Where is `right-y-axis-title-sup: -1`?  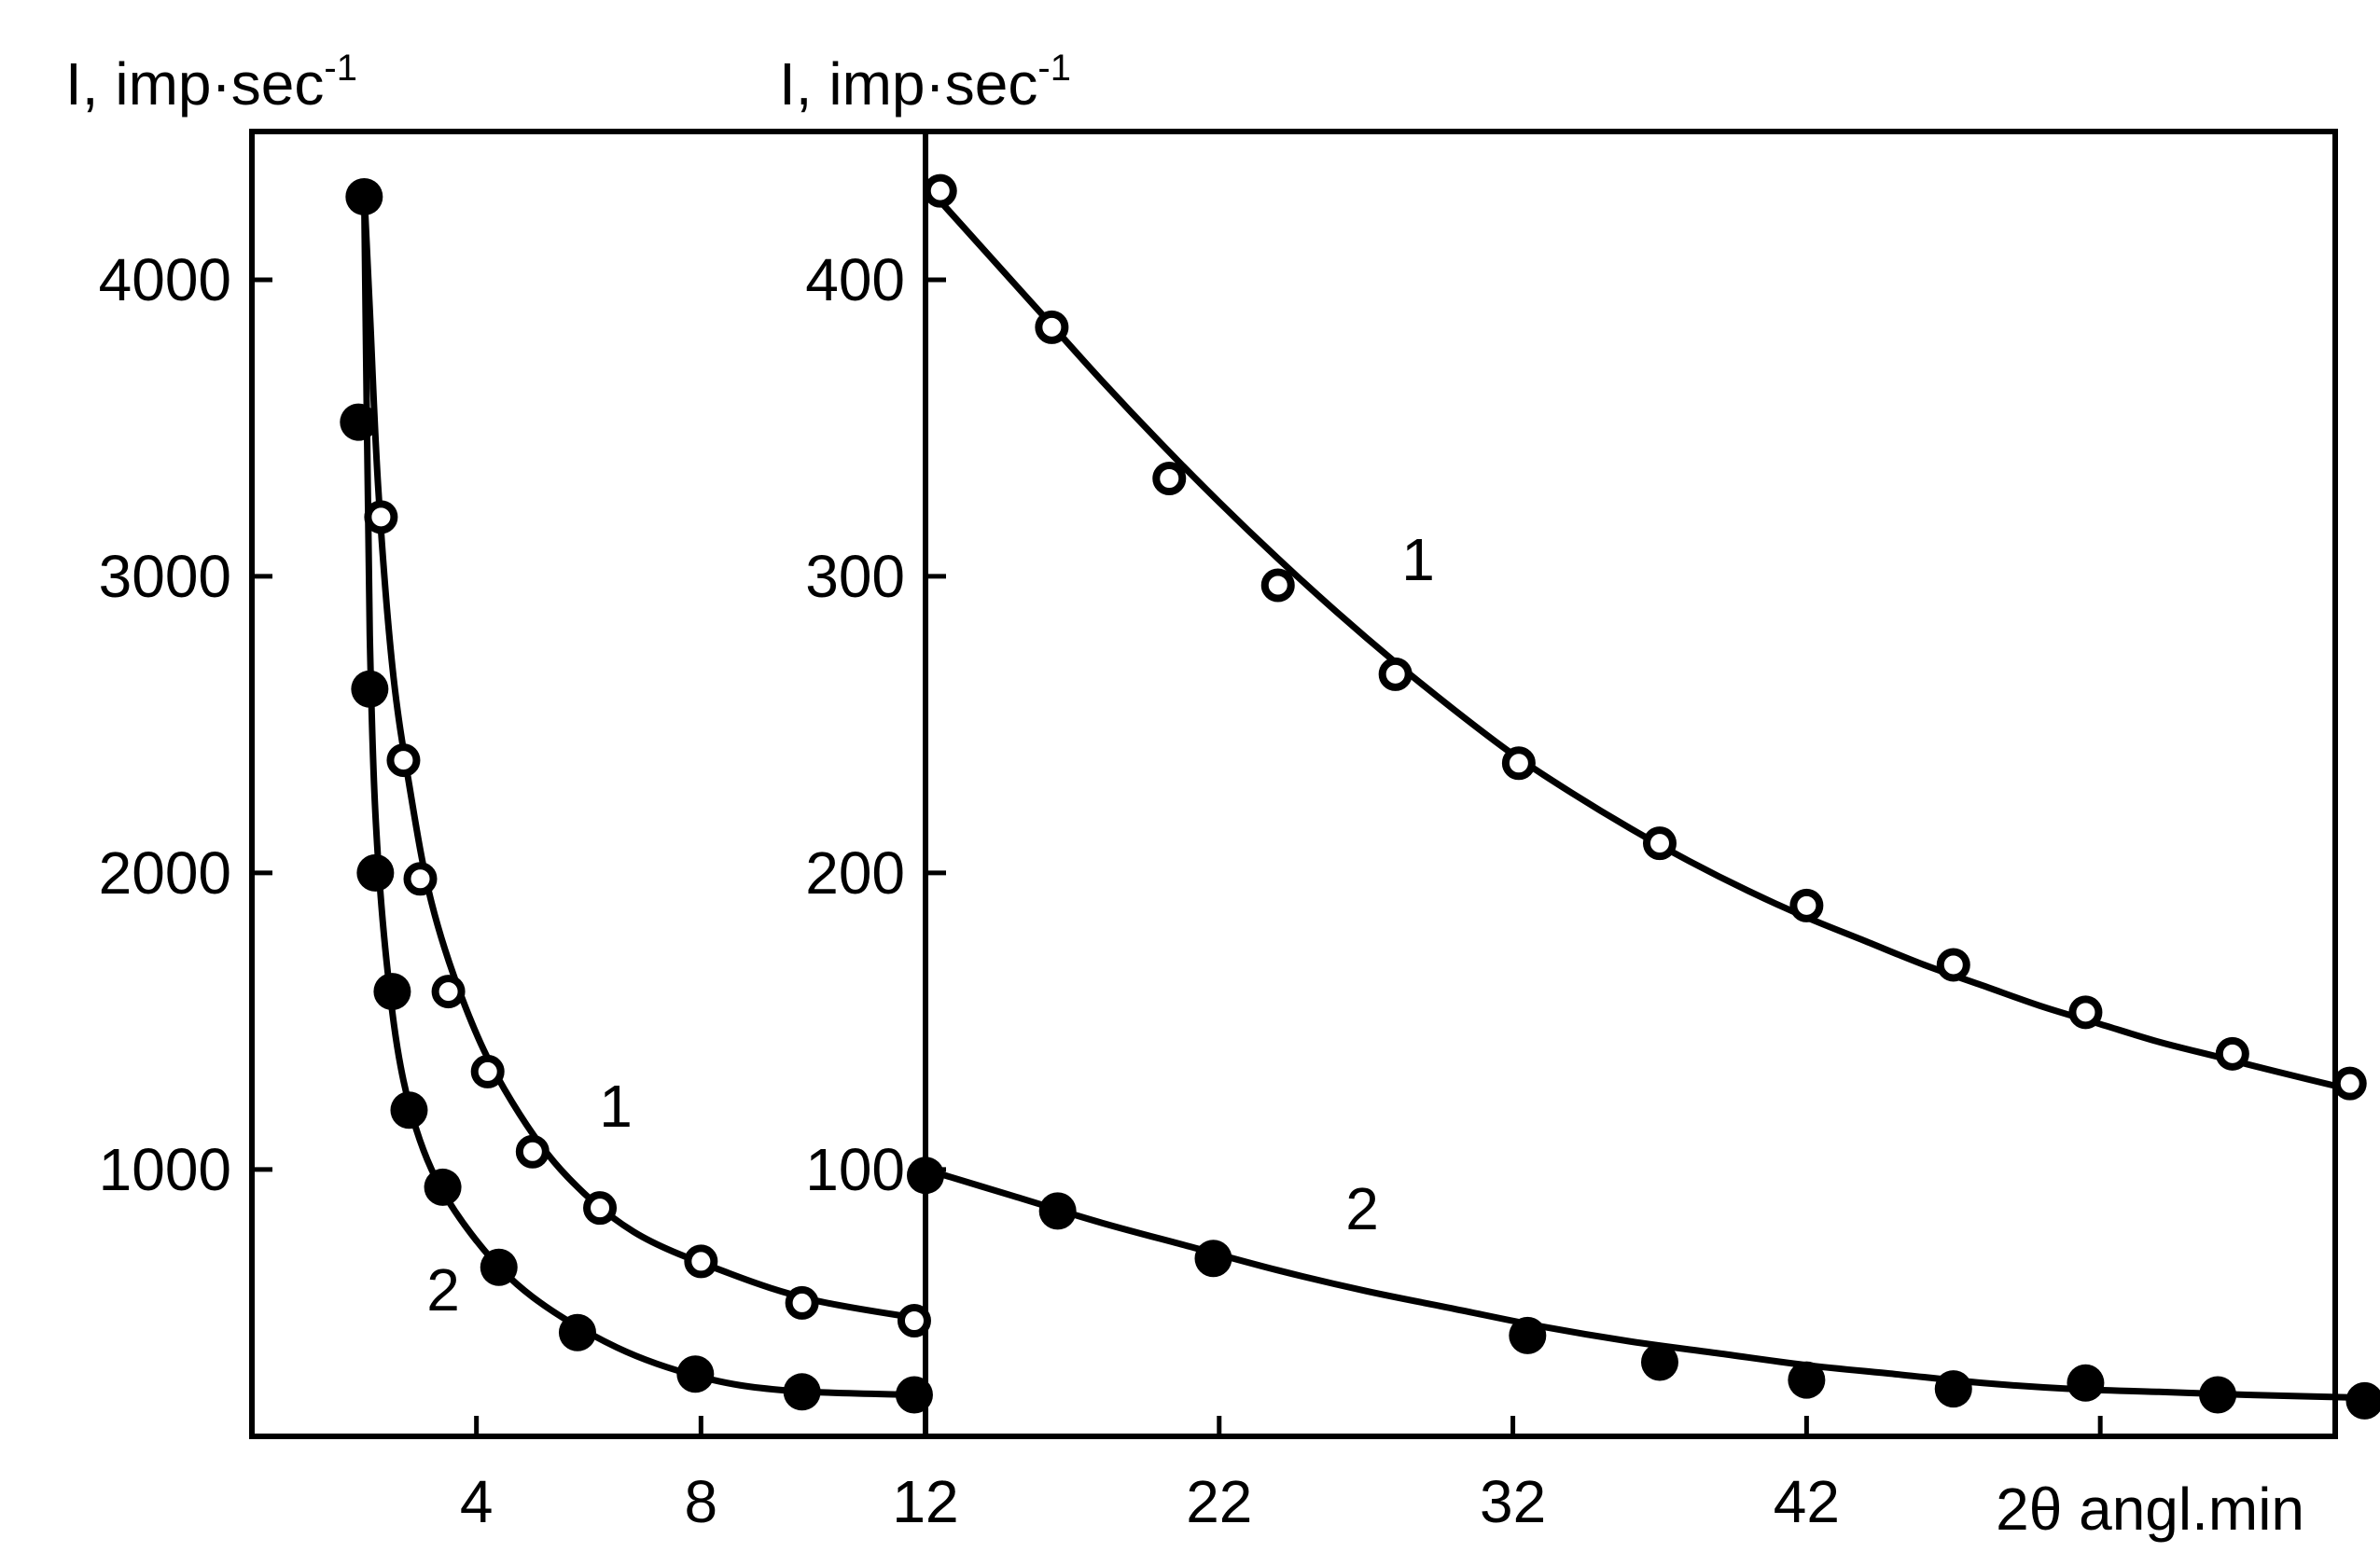 right-y-axis-title-sup: -1 is located at coordinates (1054, 69).